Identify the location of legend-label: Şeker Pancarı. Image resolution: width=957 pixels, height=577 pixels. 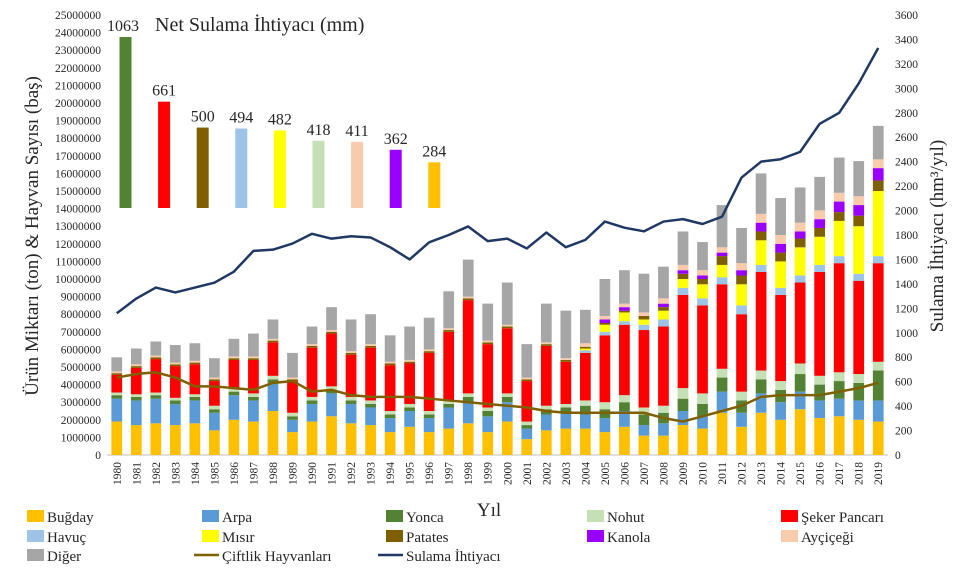
(842, 518).